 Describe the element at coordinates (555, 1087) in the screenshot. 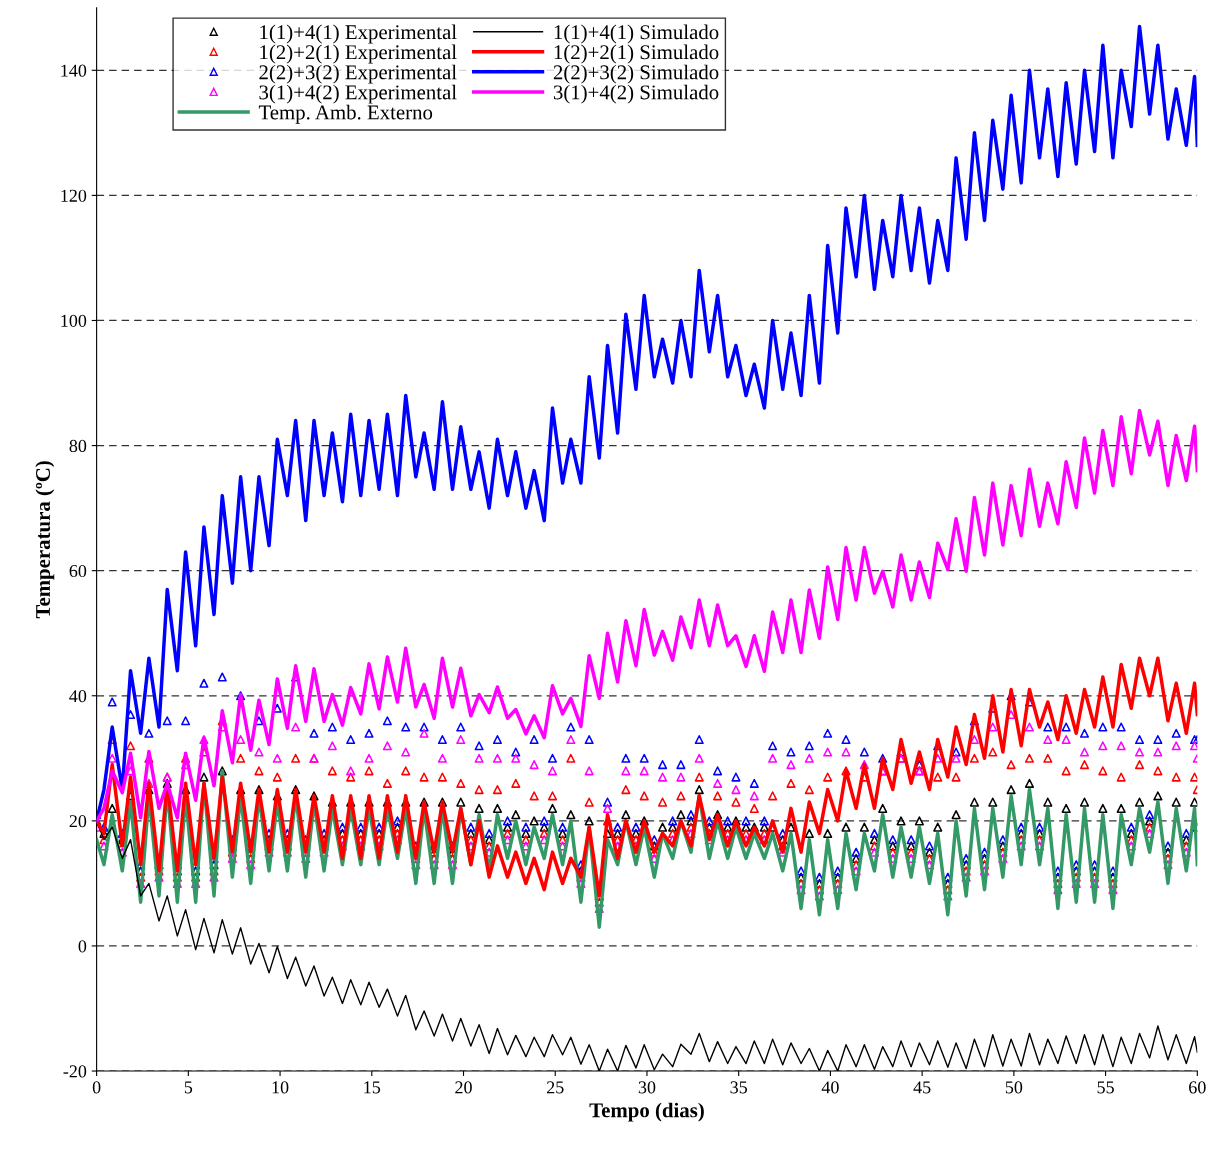

I see `x-tick-label: 25` at that location.